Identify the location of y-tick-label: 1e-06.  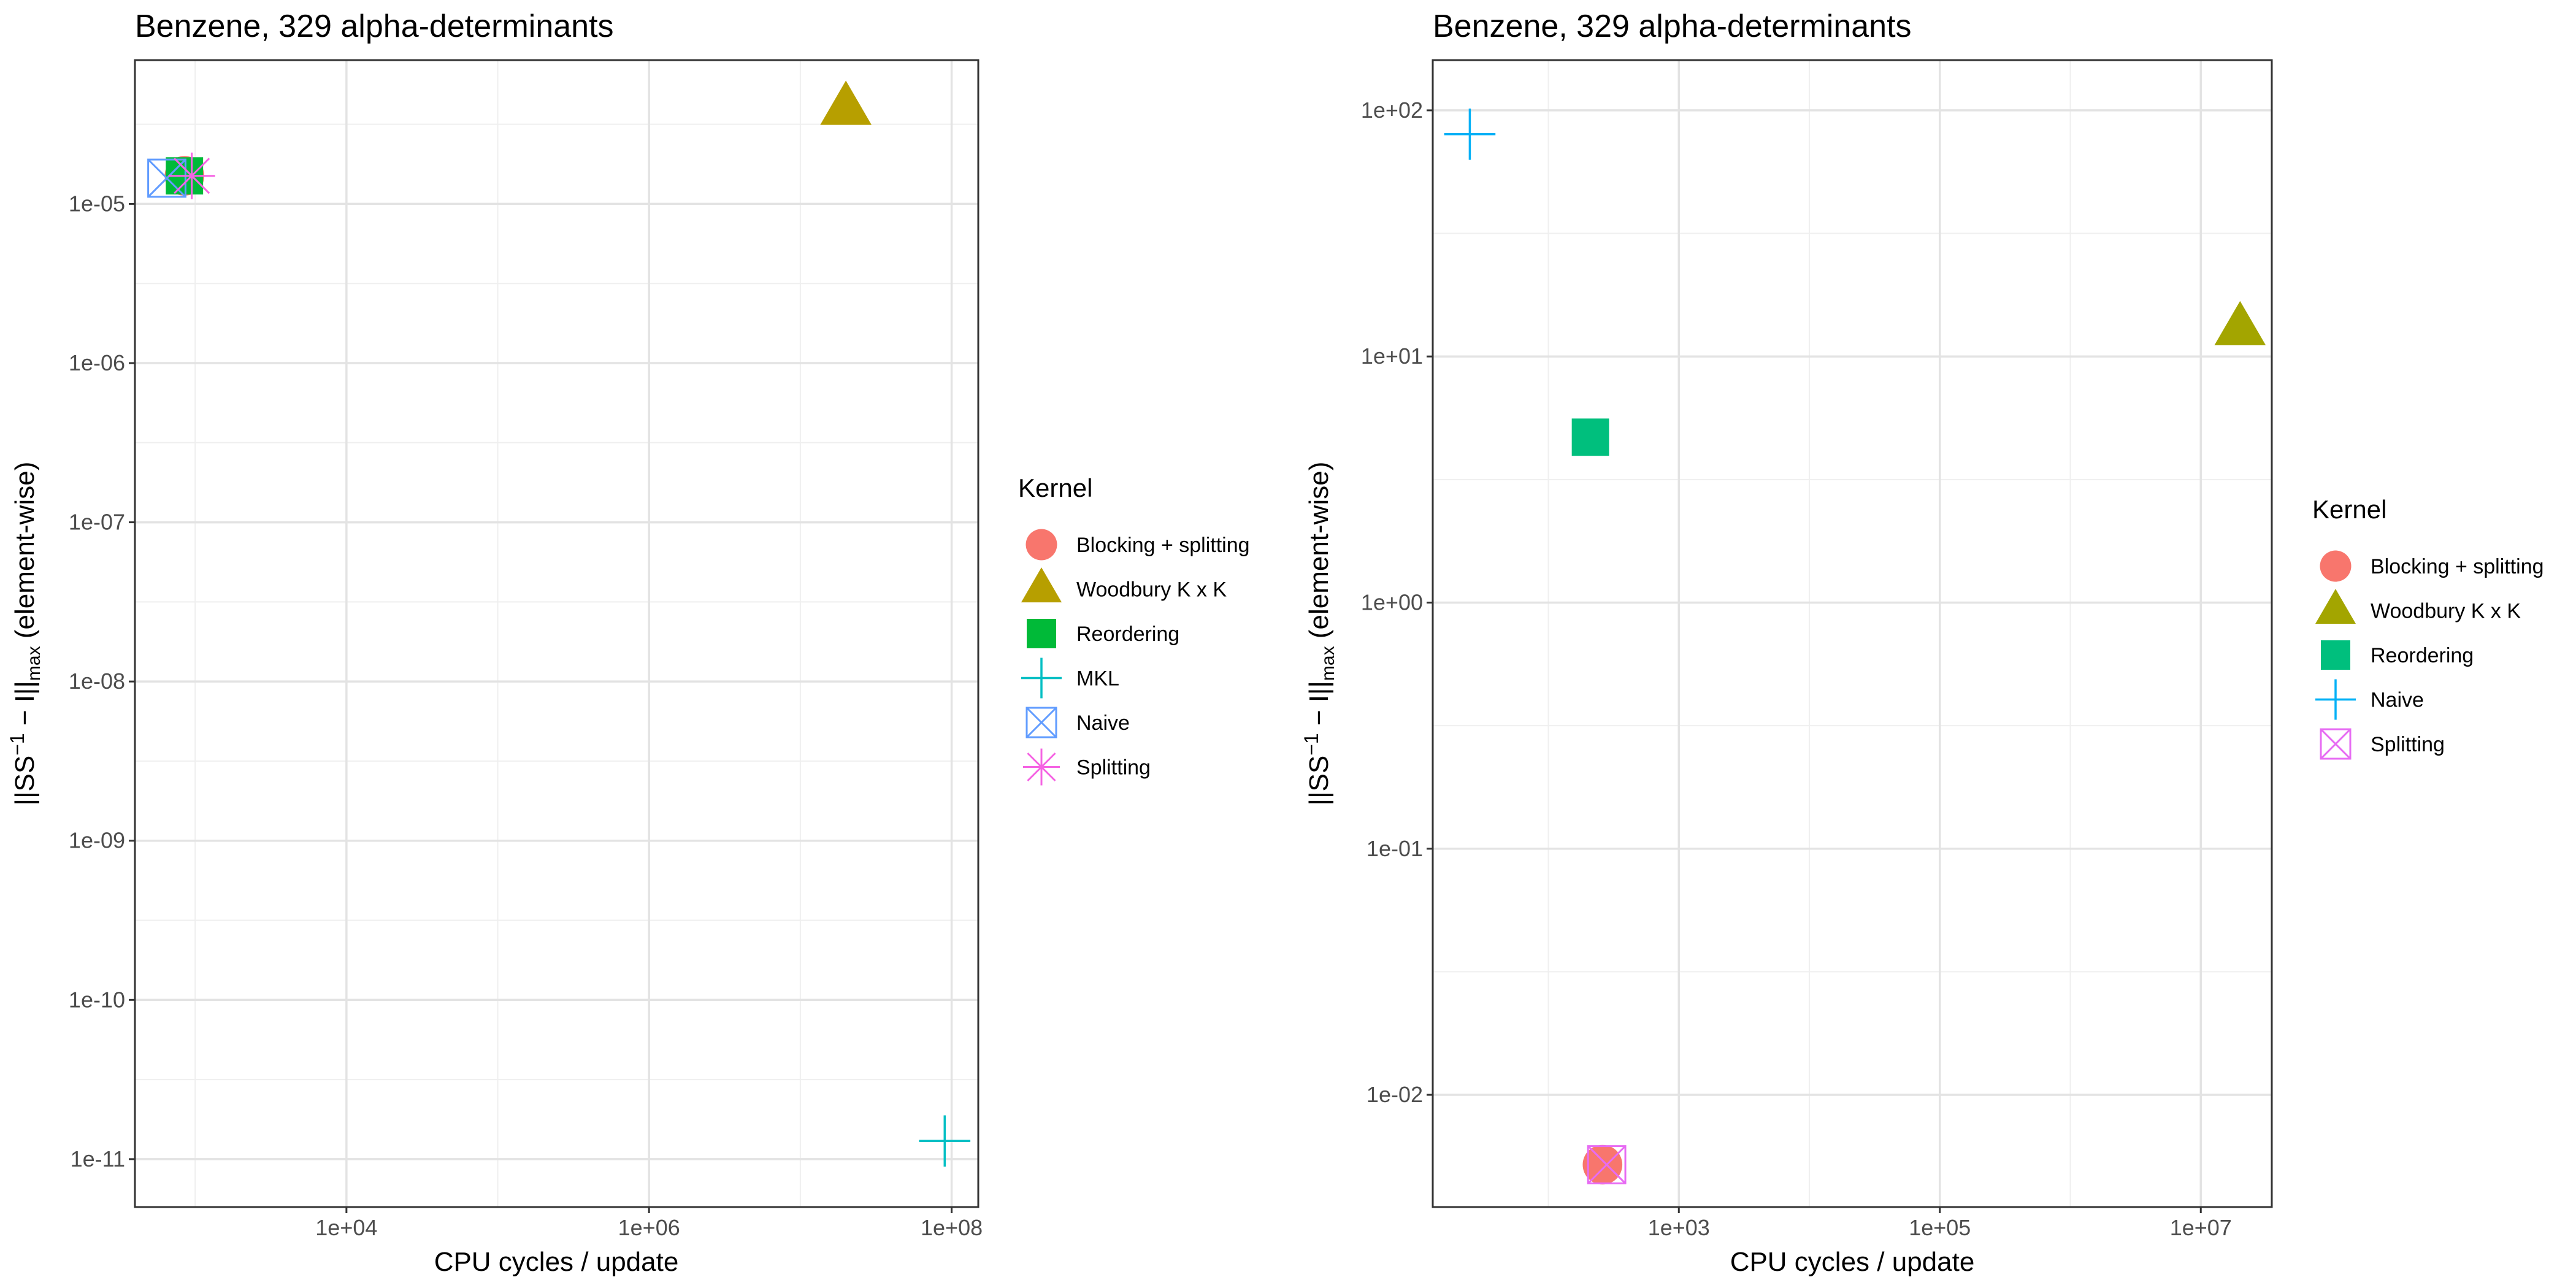
(97, 362).